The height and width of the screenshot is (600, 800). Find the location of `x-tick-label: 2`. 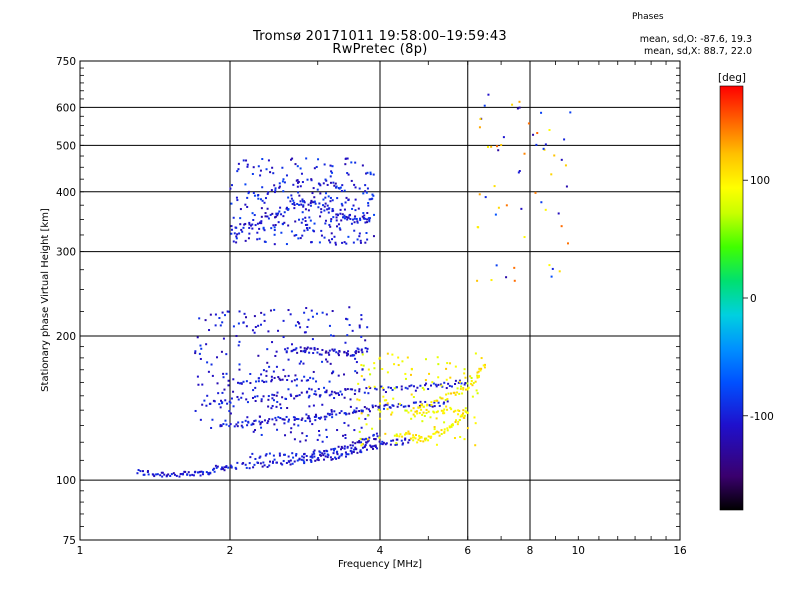

x-tick-label: 2 is located at coordinates (230, 551).